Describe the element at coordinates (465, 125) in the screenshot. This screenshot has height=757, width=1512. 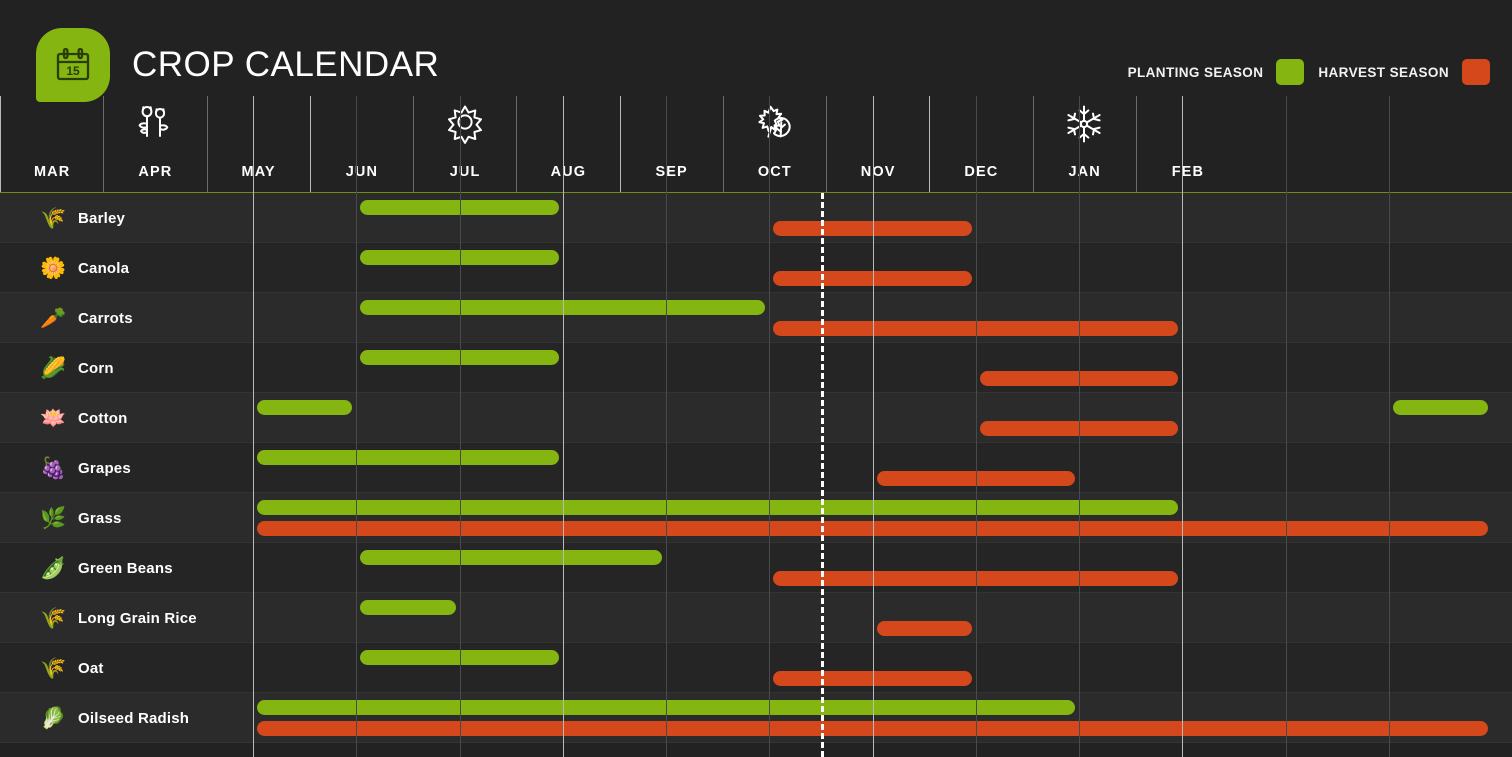
I see `sun-icon` at that location.